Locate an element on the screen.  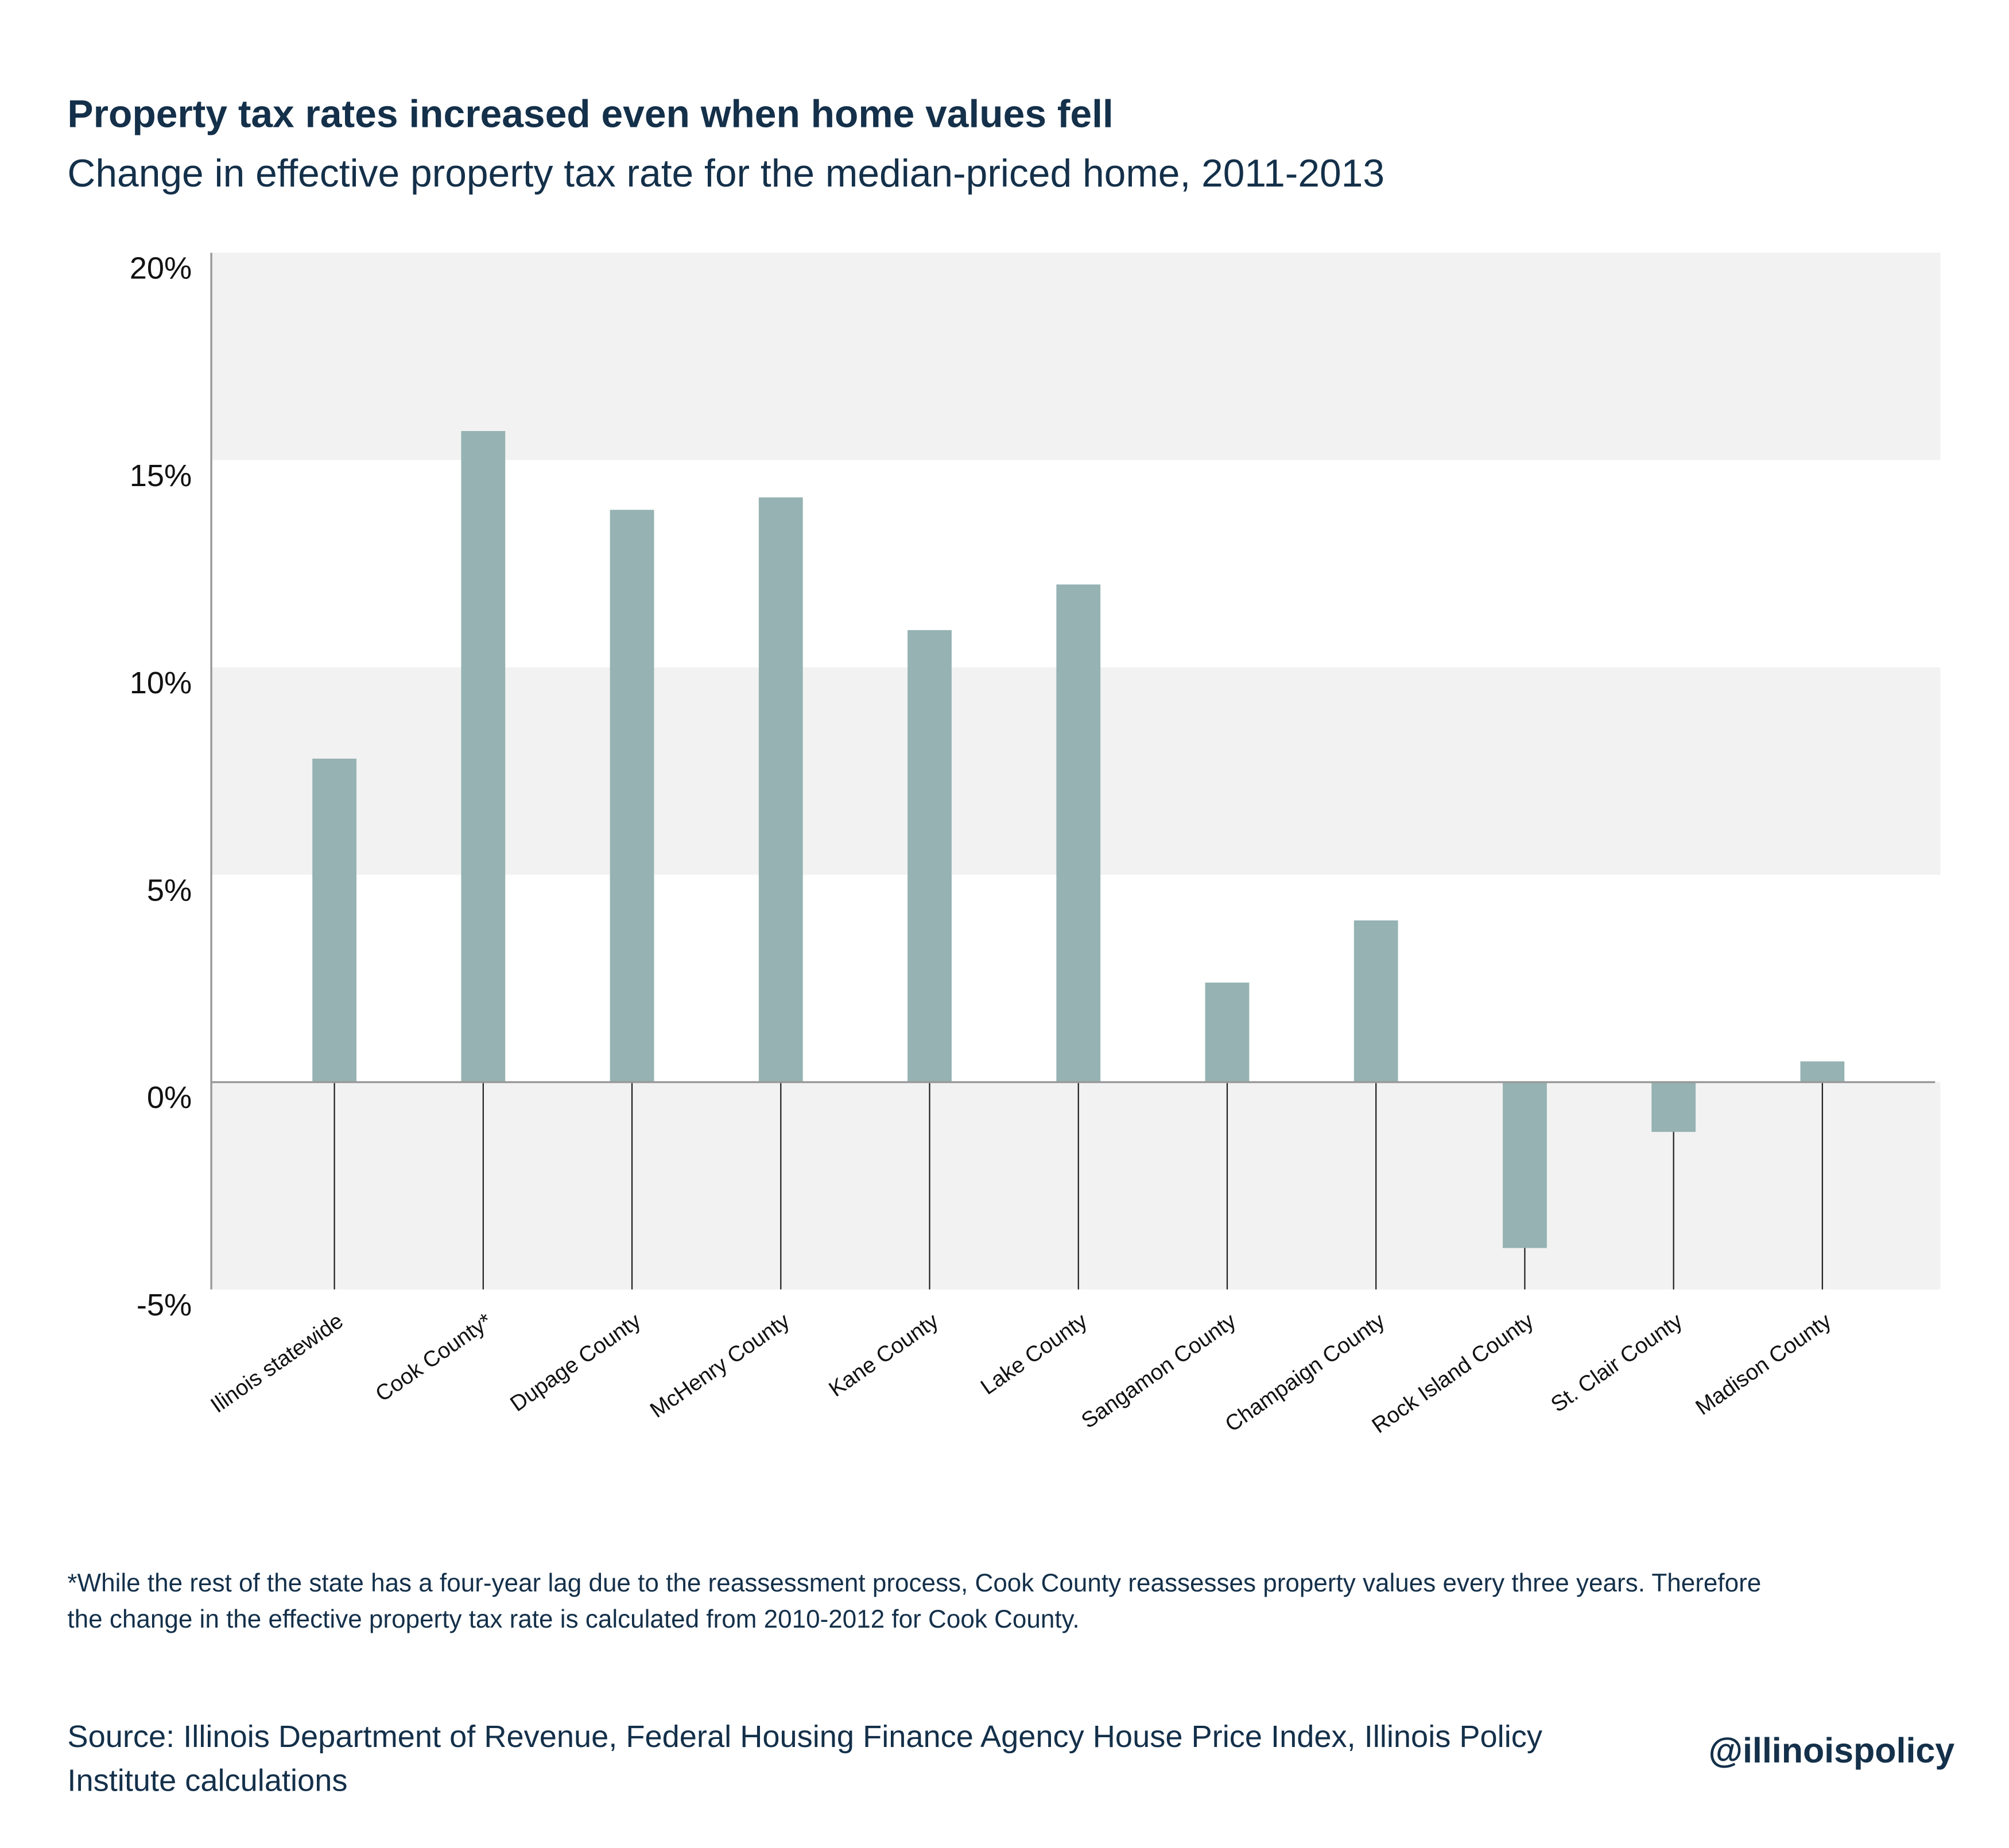
bar-sangamon-county is located at coordinates (1227, 1032).